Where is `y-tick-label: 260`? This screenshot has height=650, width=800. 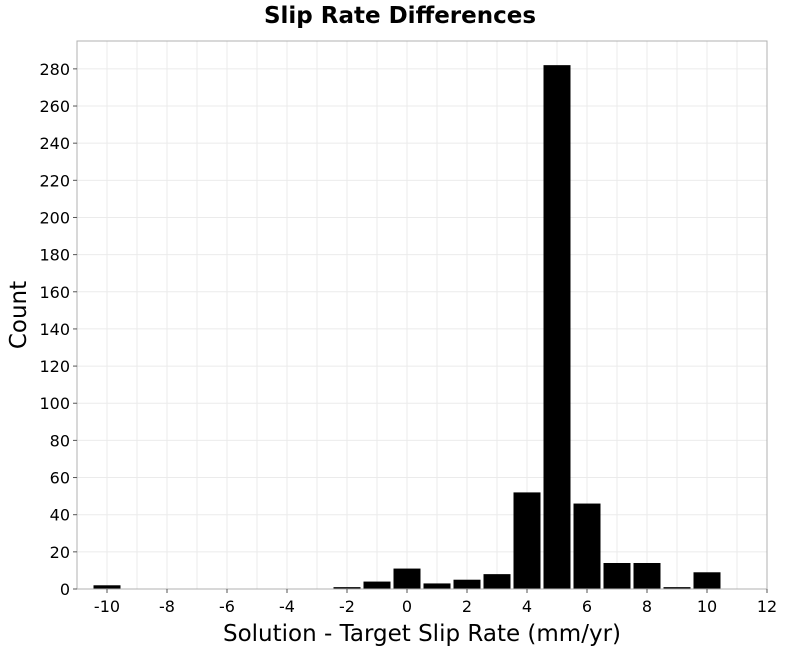 y-tick-label: 260 is located at coordinates (54, 106).